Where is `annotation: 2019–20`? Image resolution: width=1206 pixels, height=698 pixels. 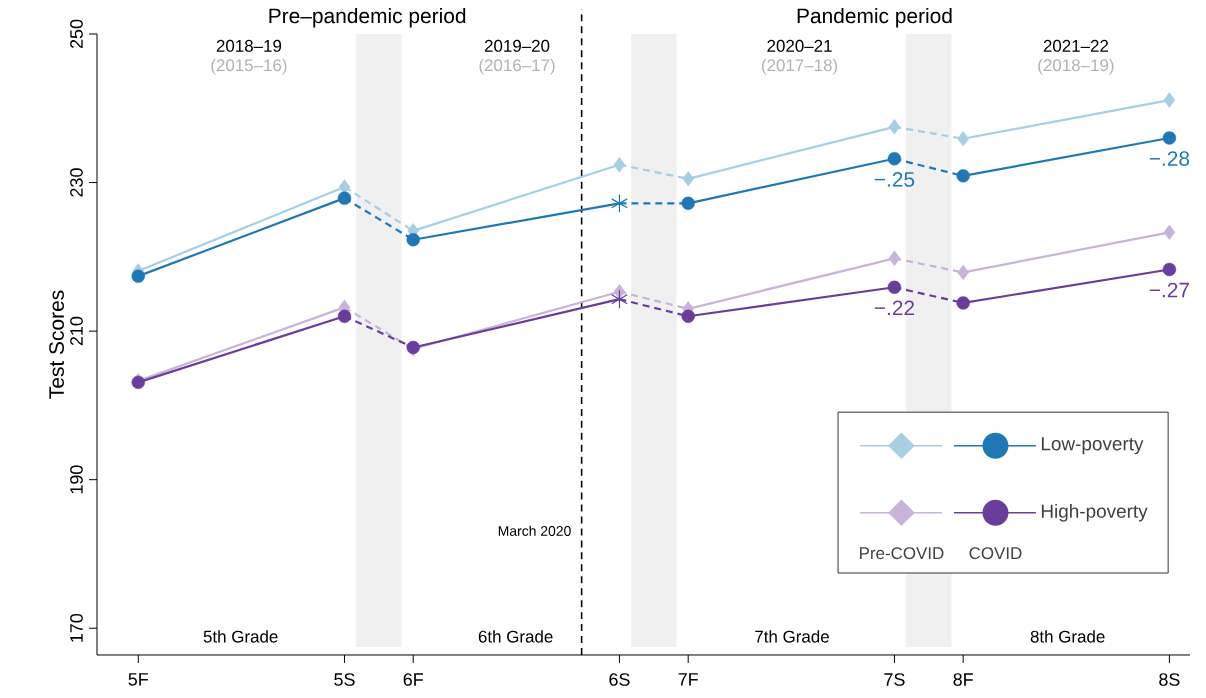
annotation: 2019–20 is located at coordinates (517, 45).